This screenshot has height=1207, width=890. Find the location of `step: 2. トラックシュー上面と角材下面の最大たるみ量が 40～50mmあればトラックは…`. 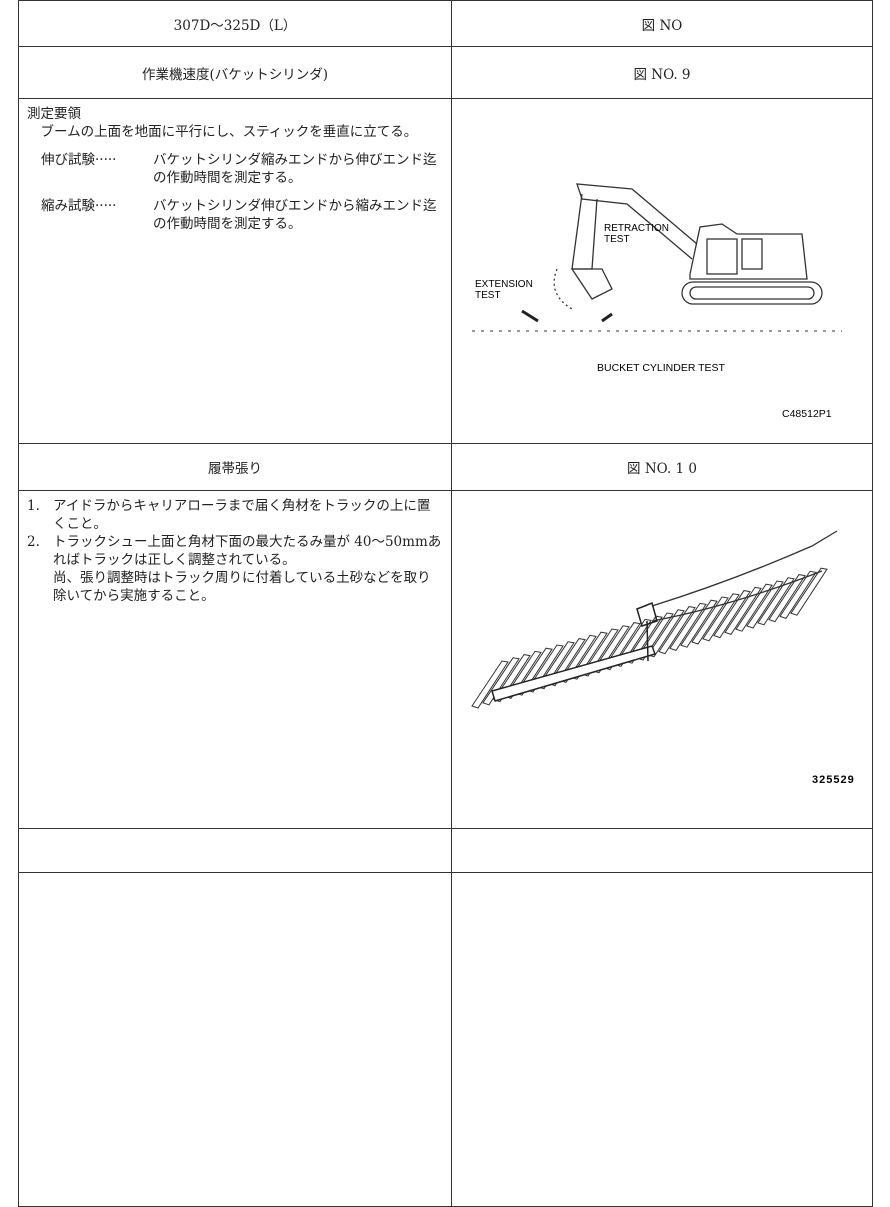

step: 2. トラックシュー上面と角材下面の最大たるみ量が 40～50mmあればトラックは… is located at coordinates (235, 569).